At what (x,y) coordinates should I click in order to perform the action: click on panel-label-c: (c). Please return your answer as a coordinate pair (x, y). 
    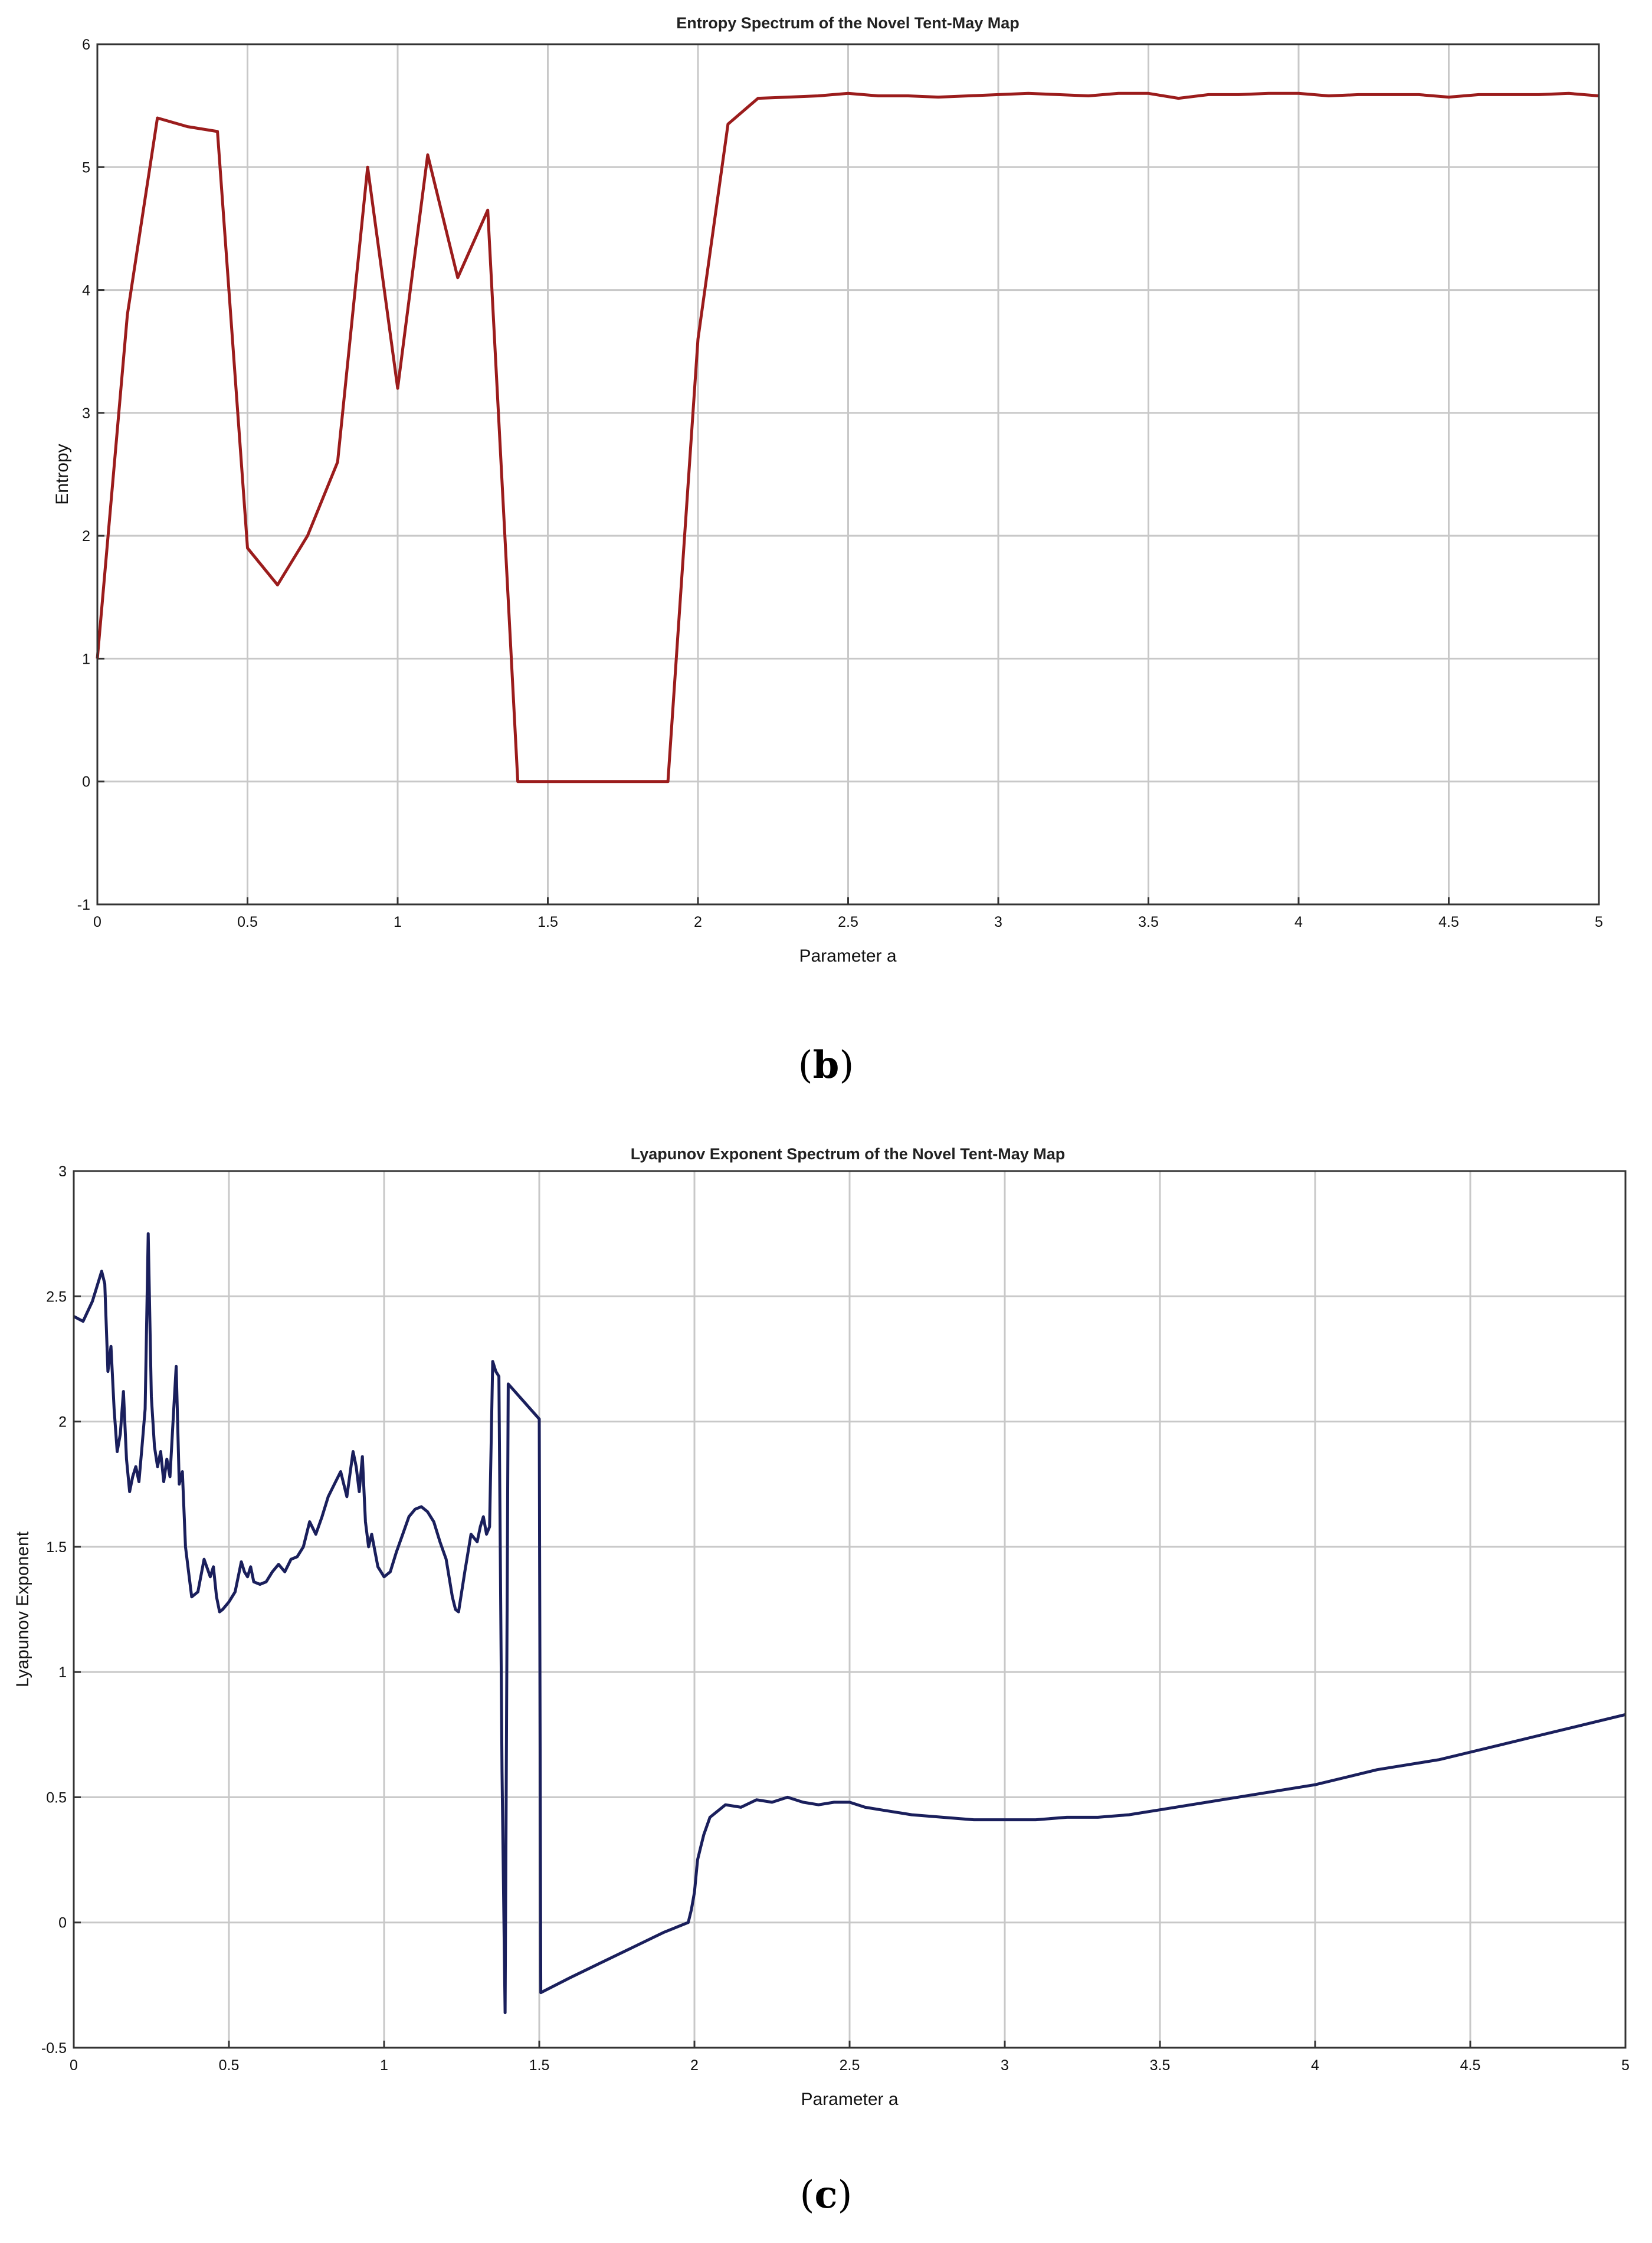
    Looking at the image, I should click on (826, 2195).